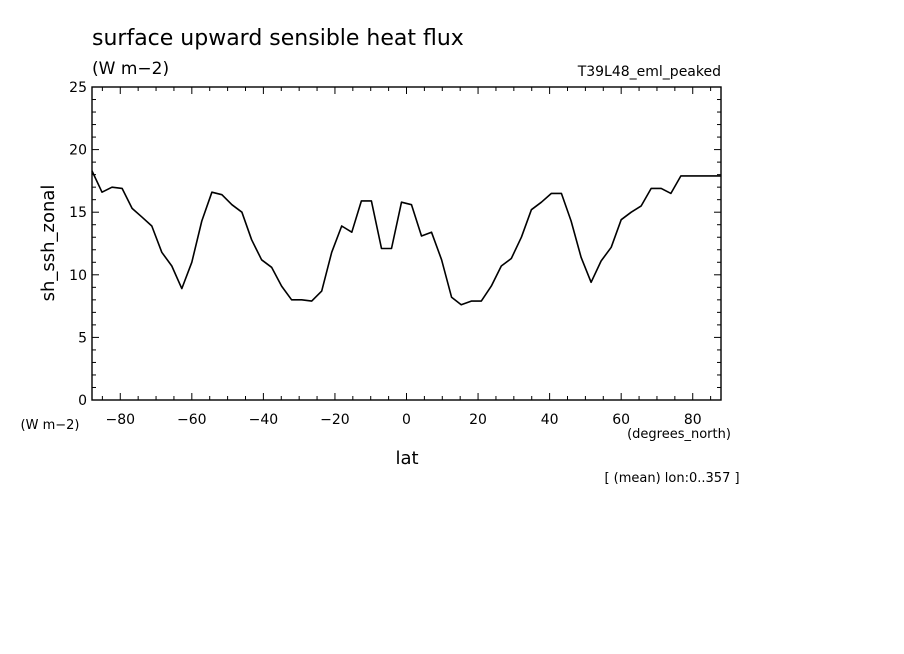 This screenshot has height=654, width=904. I want to click on x-tick-label: 20, so click(478, 420).